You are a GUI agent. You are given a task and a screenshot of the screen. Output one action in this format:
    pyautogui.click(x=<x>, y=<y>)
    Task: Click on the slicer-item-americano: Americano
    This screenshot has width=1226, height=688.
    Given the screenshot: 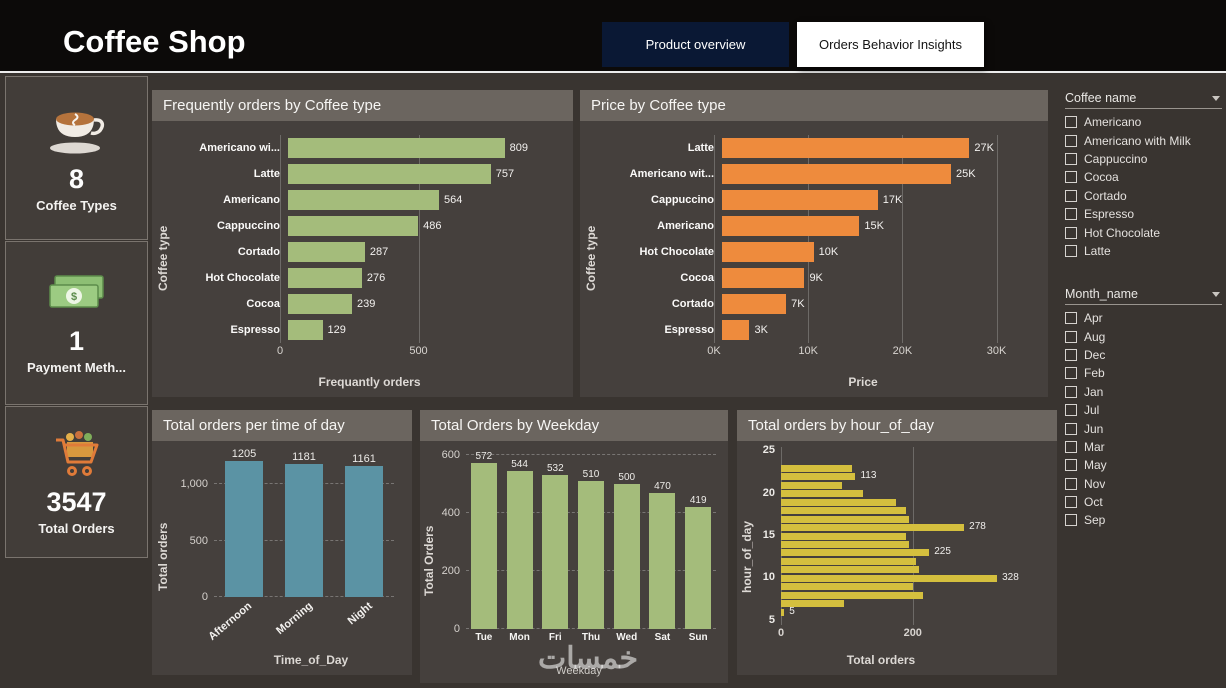 What is the action you would take?
    pyautogui.click(x=1143, y=122)
    